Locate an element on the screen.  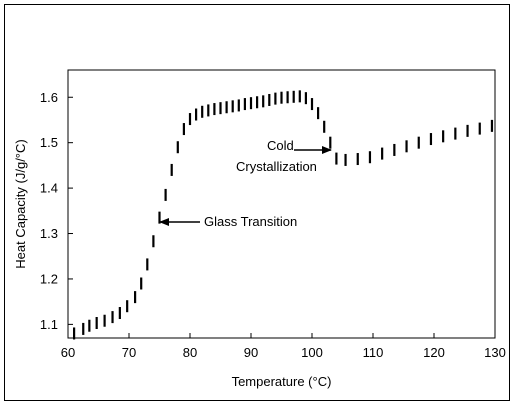
x-tick-label: 100 is located at coordinates (312, 352).